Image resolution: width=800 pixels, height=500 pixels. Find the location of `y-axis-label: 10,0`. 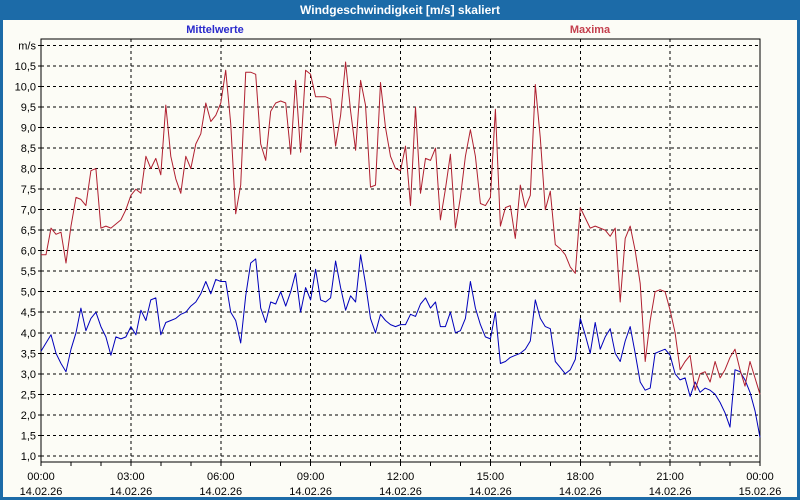

y-axis-label: 10,0 is located at coordinates (25, 88).